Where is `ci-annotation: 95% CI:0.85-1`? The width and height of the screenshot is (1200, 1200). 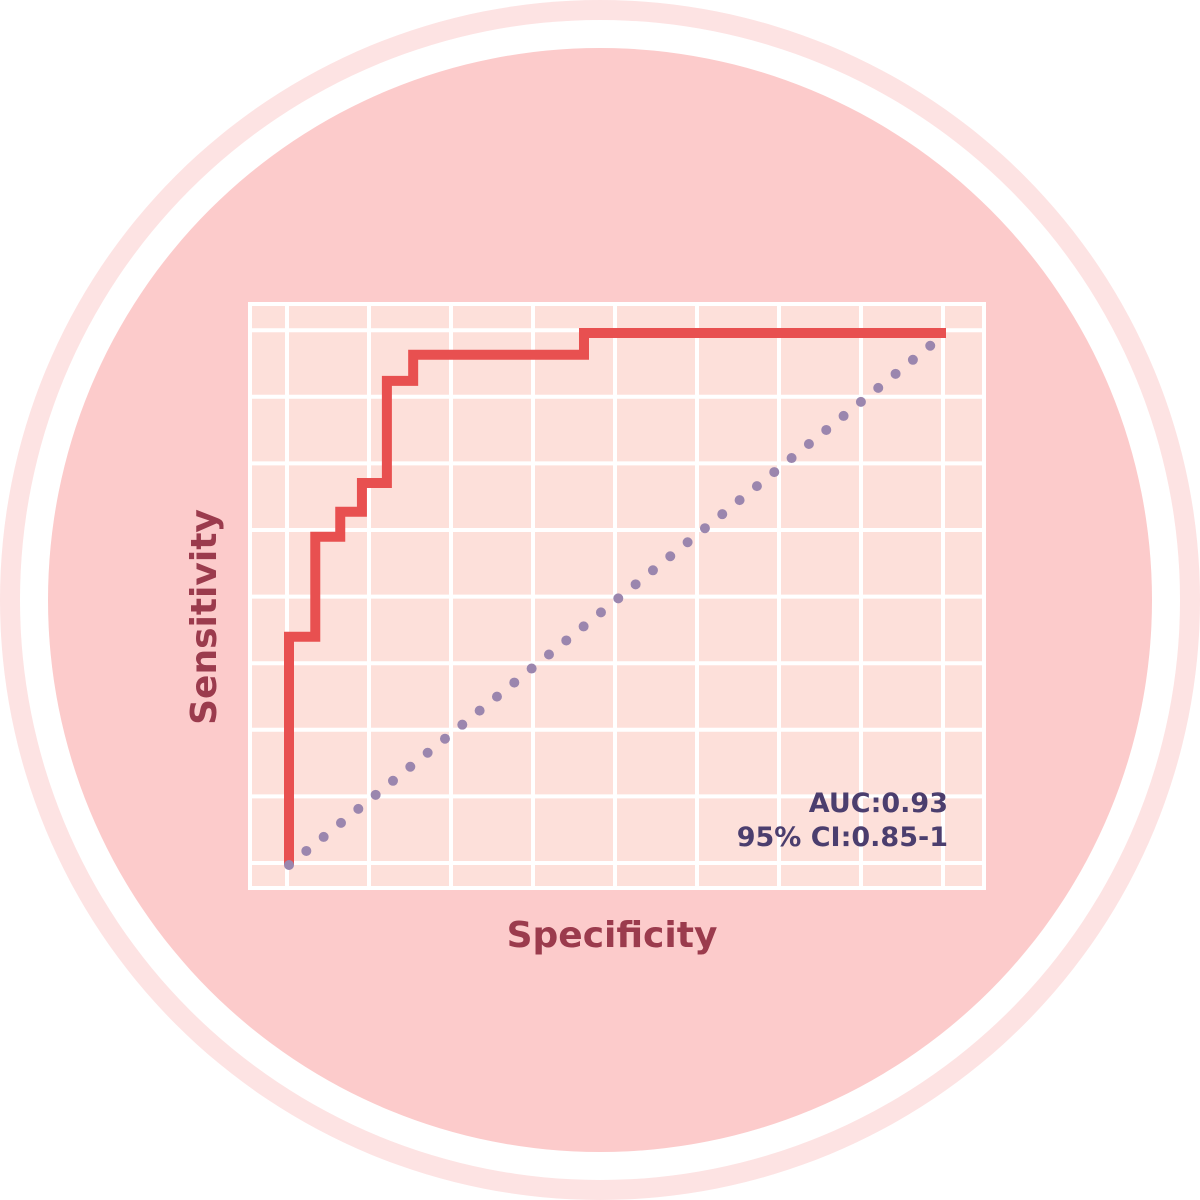 ci-annotation: 95% CI:0.85-1 is located at coordinates (842, 837).